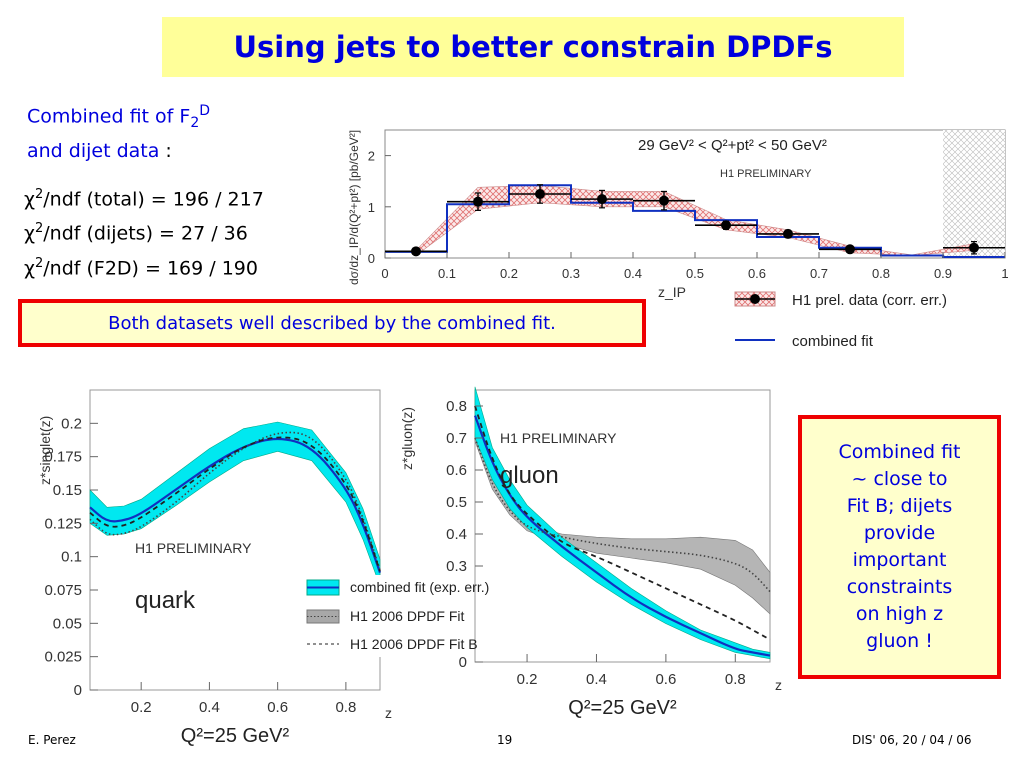 The image size is (1024, 768). What do you see at coordinates (205, 111) in the screenshot?
I see `intro-sup: D` at bounding box center [205, 111].